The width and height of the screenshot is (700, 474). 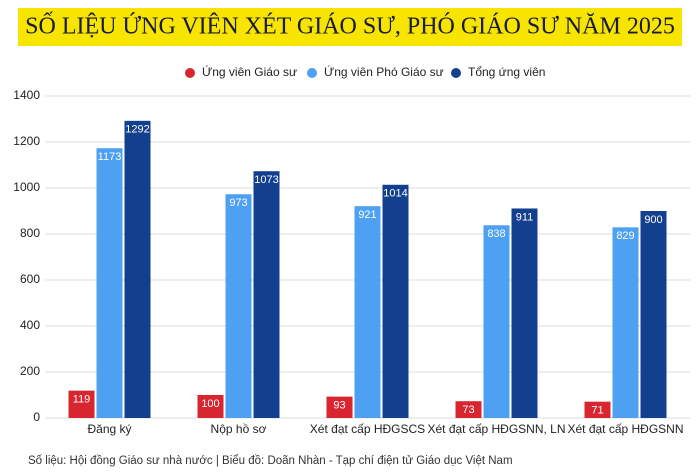 What do you see at coordinates (30, 371) in the screenshot?
I see `y-tick-label: 200` at bounding box center [30, 371].